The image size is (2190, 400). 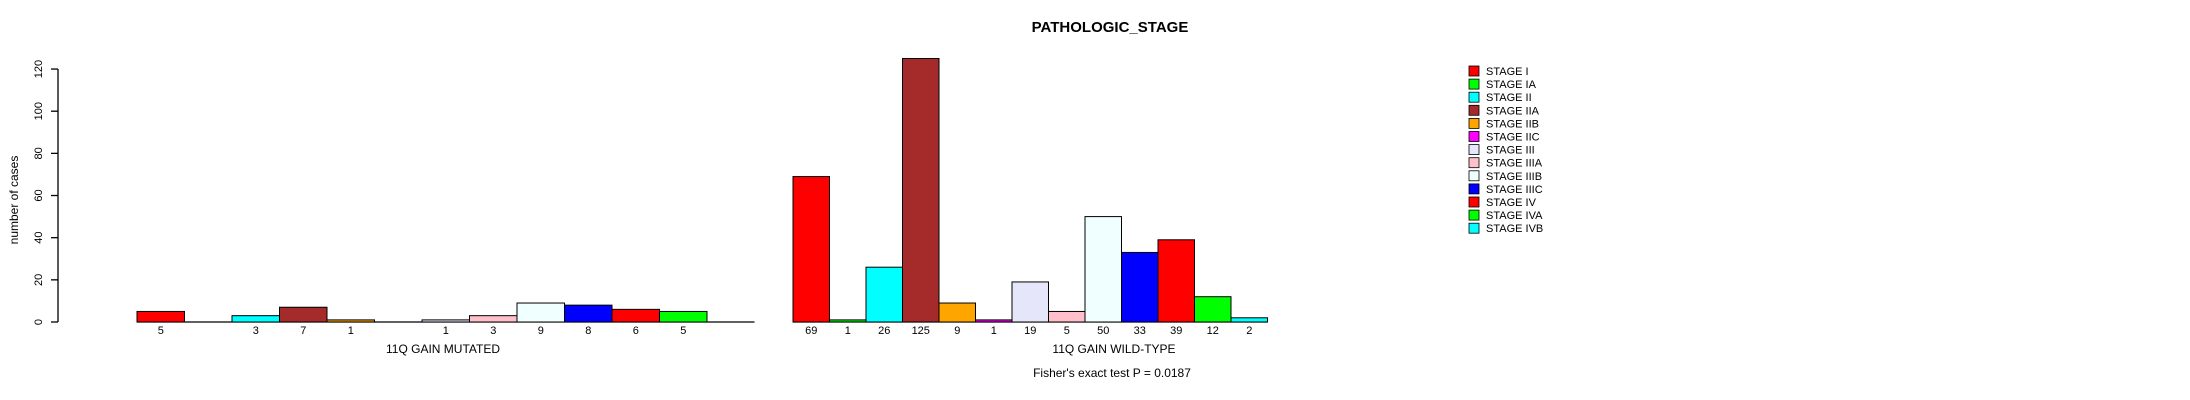 I want to click on bar-11q-gain-wild-type-stage-ii, so click(x=884, y=294).